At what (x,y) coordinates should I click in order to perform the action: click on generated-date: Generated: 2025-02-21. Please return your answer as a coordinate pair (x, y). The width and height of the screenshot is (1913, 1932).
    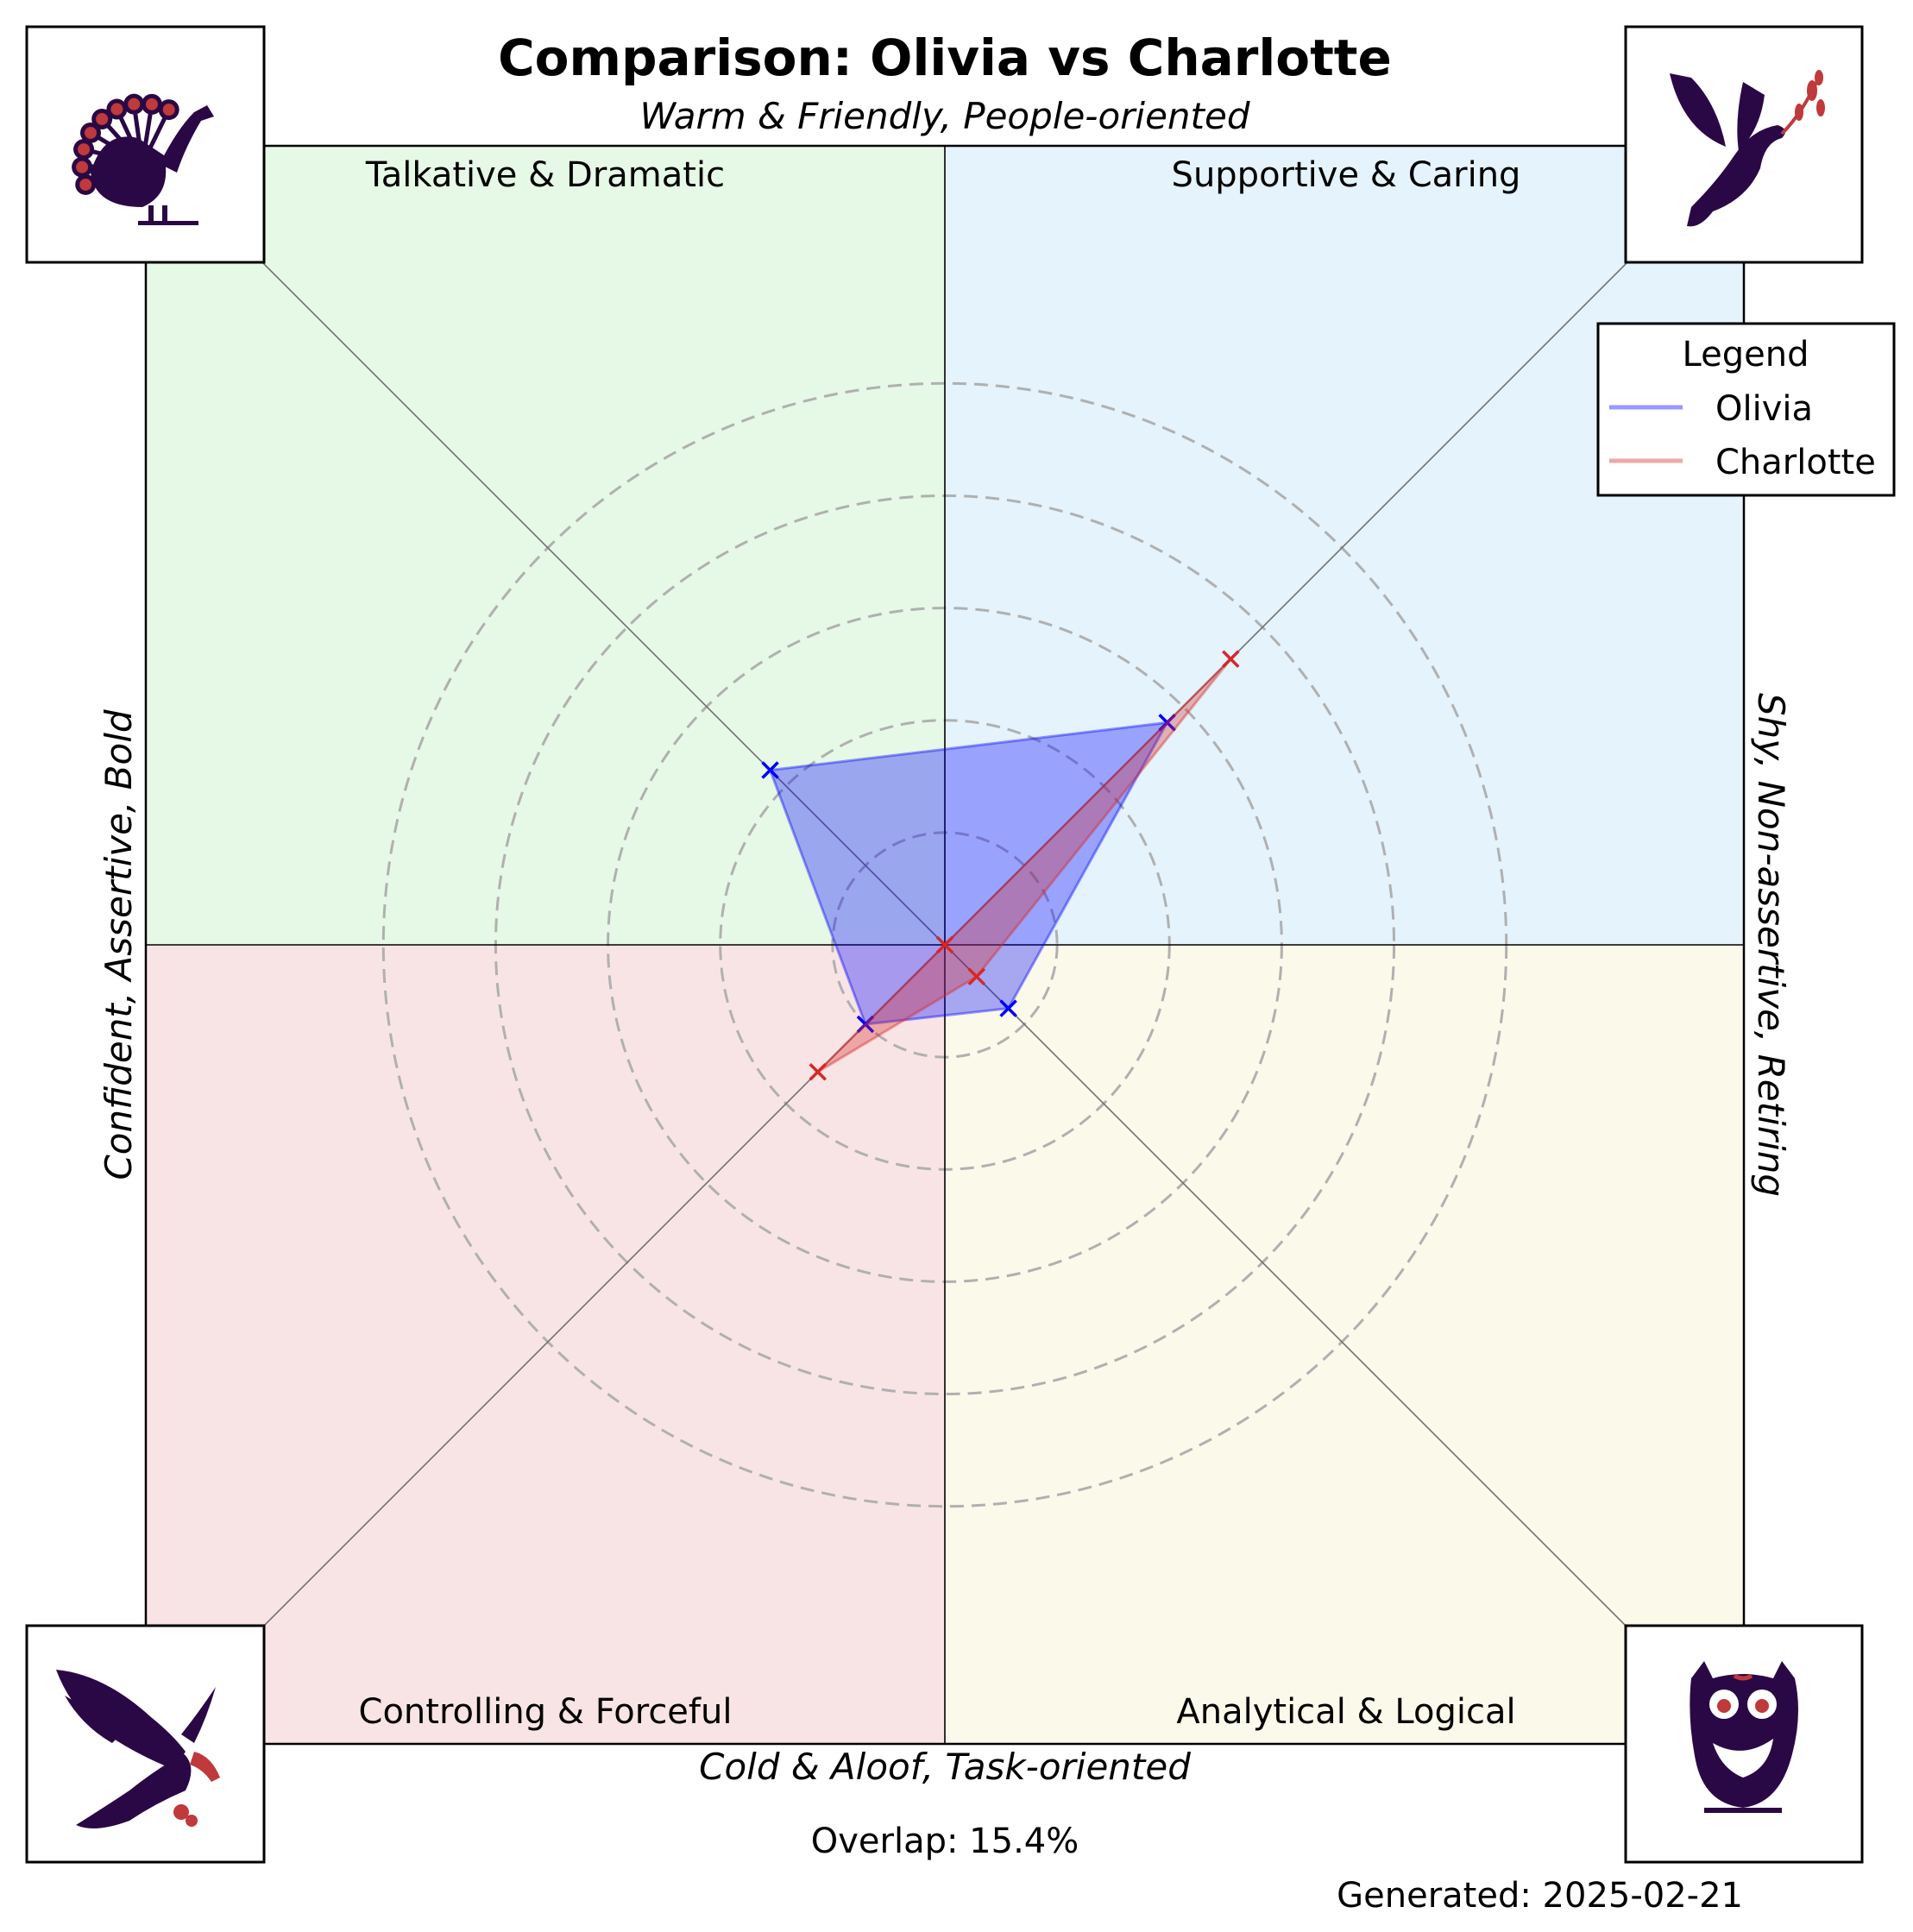
    Looking at the image, I should click on (1540, 1896).